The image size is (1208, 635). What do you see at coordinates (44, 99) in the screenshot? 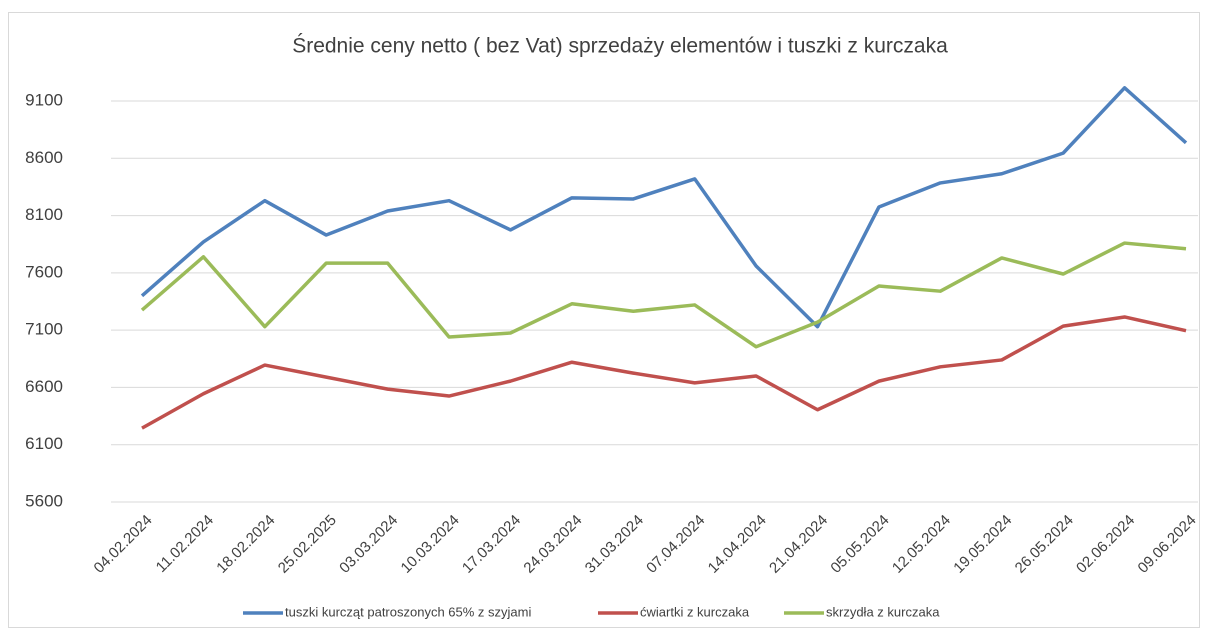
I see `y-tick-label: 9100` at bounding box center [44, 99].